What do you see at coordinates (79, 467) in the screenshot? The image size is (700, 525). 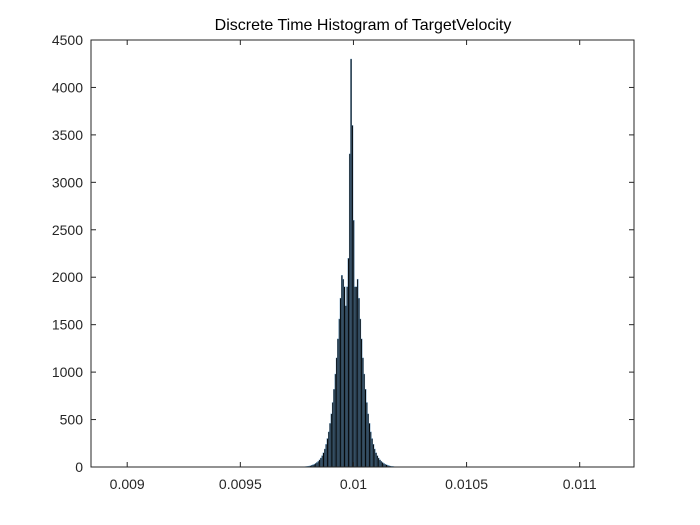 I see `y-tick-label: 0` at bounding box center [79, 467].